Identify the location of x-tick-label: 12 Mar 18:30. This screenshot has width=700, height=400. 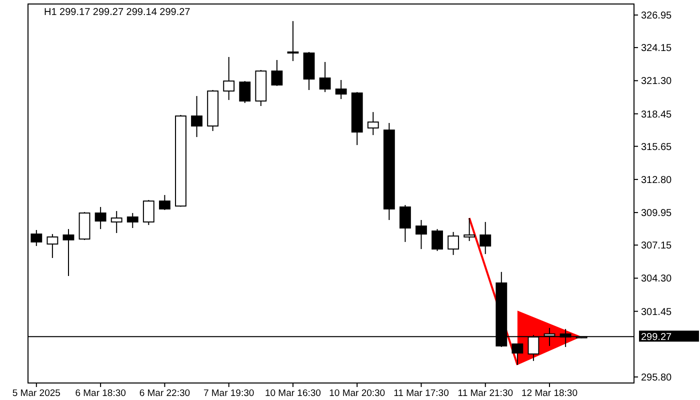
(550, 393).